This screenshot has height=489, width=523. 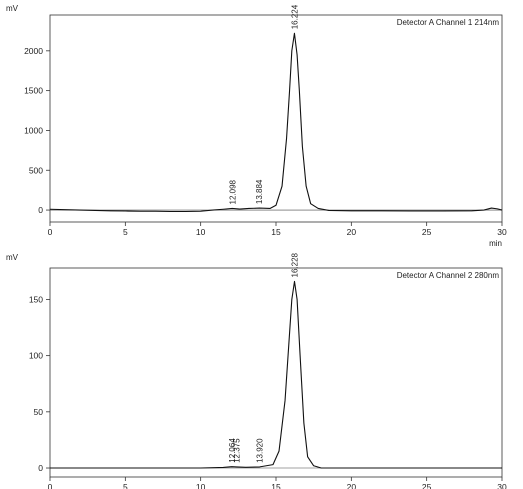 I want to click on y-tick-label: 100, so click(x=36, y=356).